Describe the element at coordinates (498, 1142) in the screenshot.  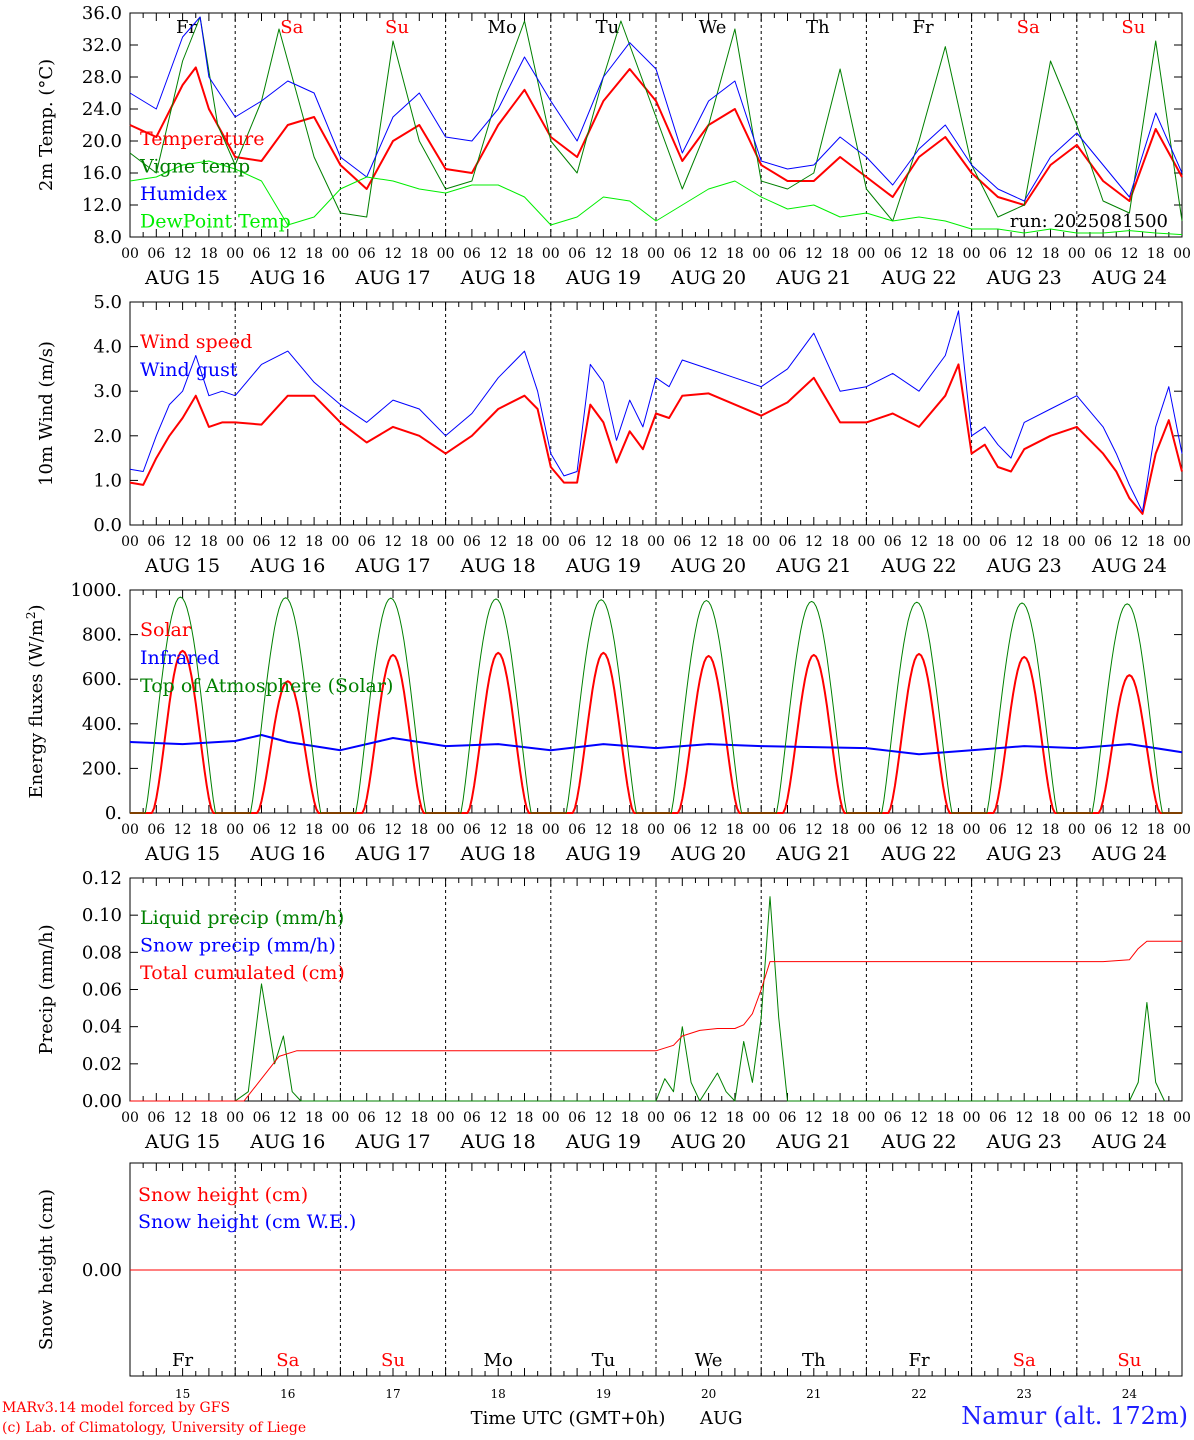
I see `date-label: AUG 18` at that location.